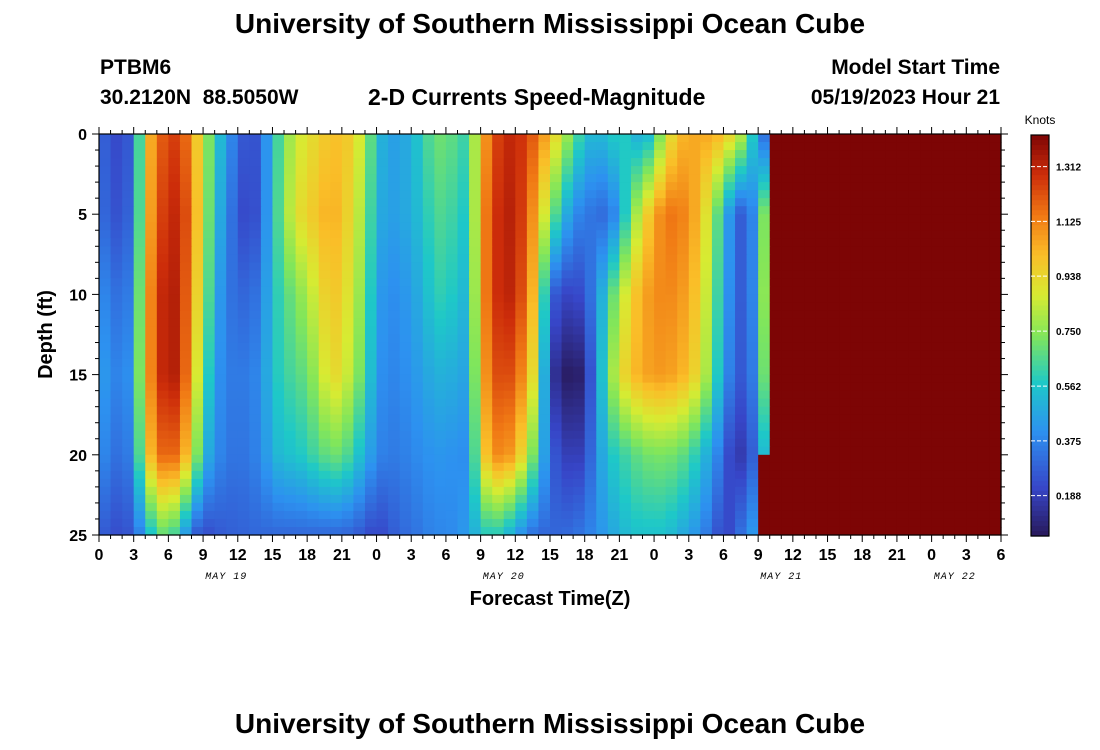 Image resolution: width=1100 pixels, height=750 pixels. I want to click on colorbar-segment, so click(1040, 238).